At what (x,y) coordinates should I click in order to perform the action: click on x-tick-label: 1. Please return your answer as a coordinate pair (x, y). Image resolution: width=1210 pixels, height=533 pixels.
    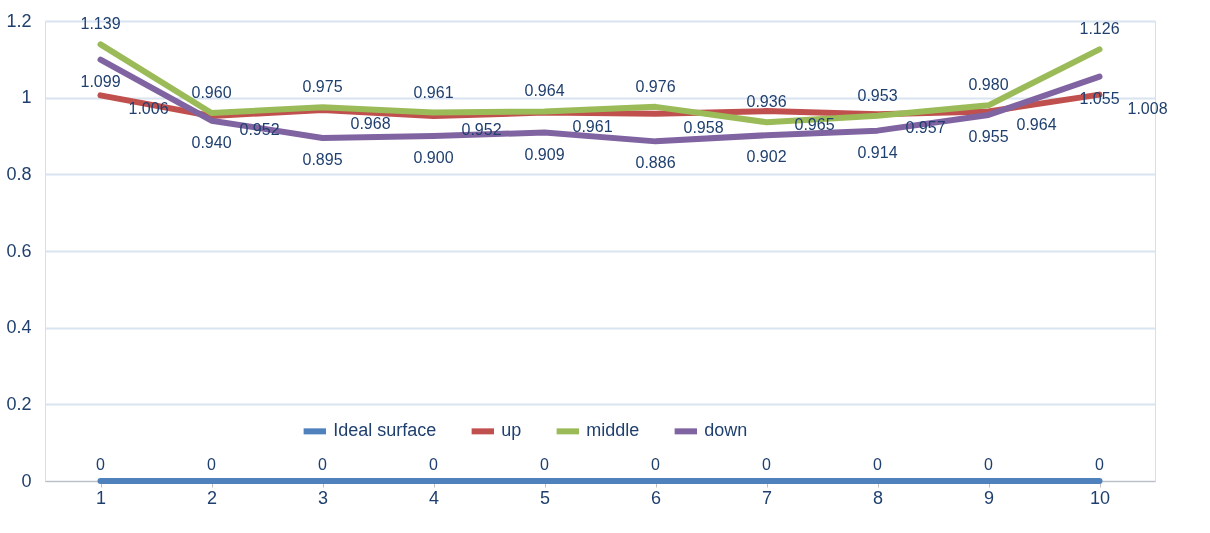
    Looking at the image, I should click on (101, 497).